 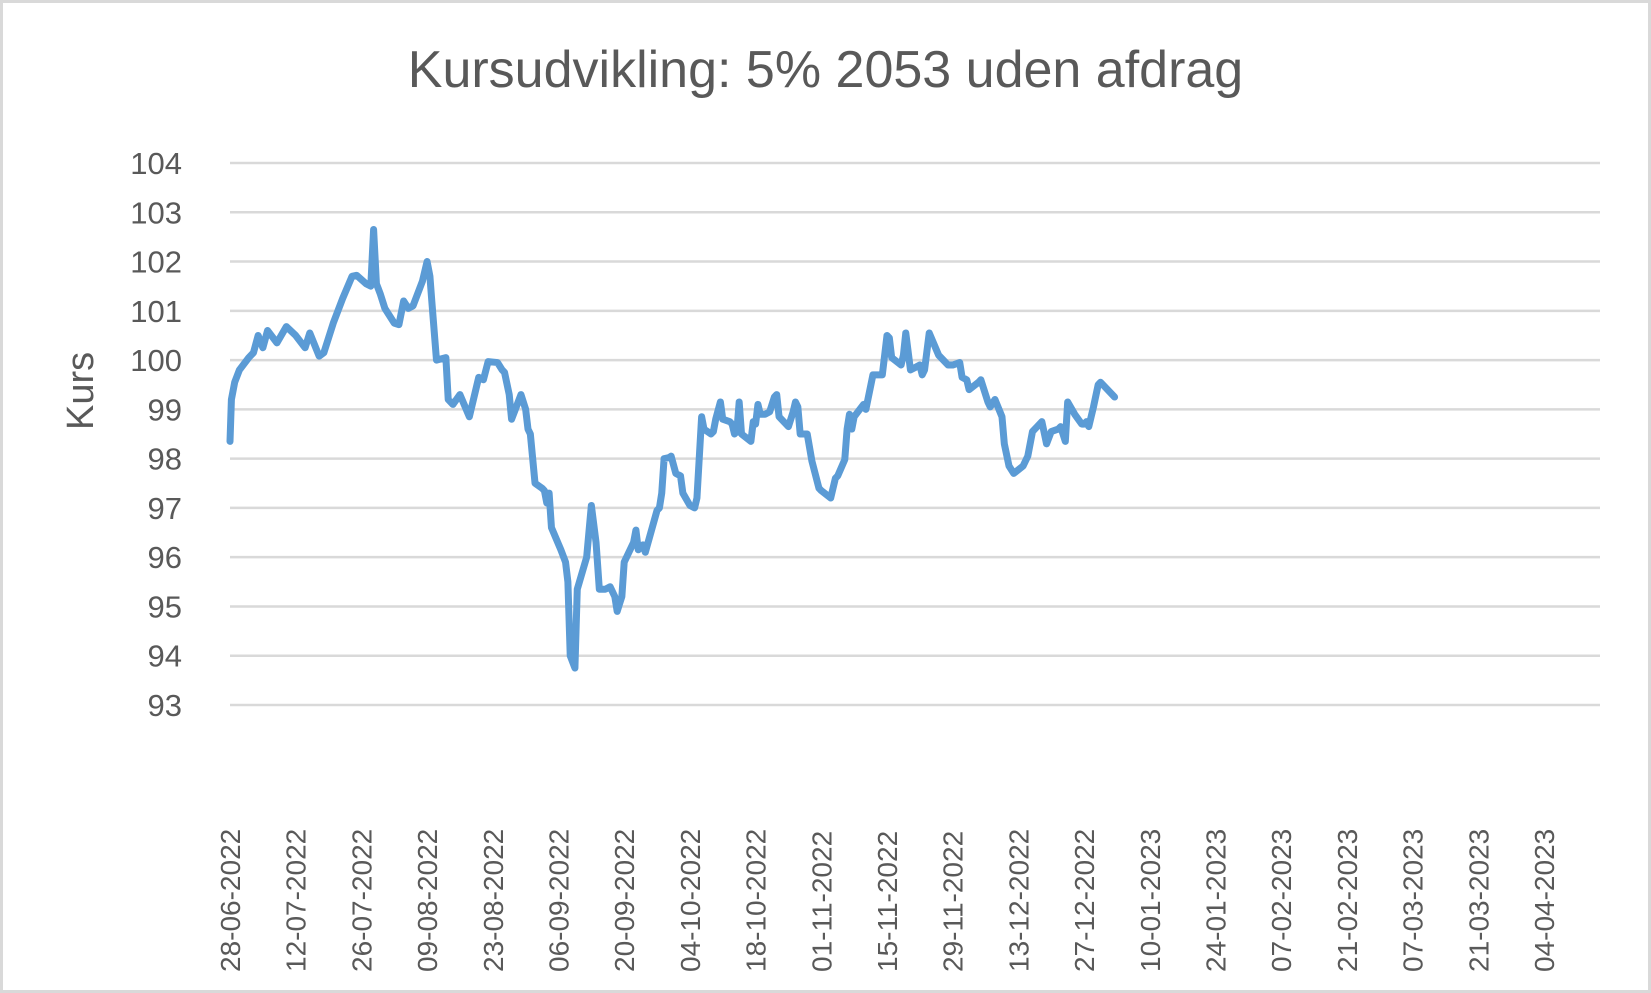 What do you see at coordinates (1281, 900) in the screenshot?
I see `x-tick-label: 07-02-2023` at bounding box center [1281, 900].